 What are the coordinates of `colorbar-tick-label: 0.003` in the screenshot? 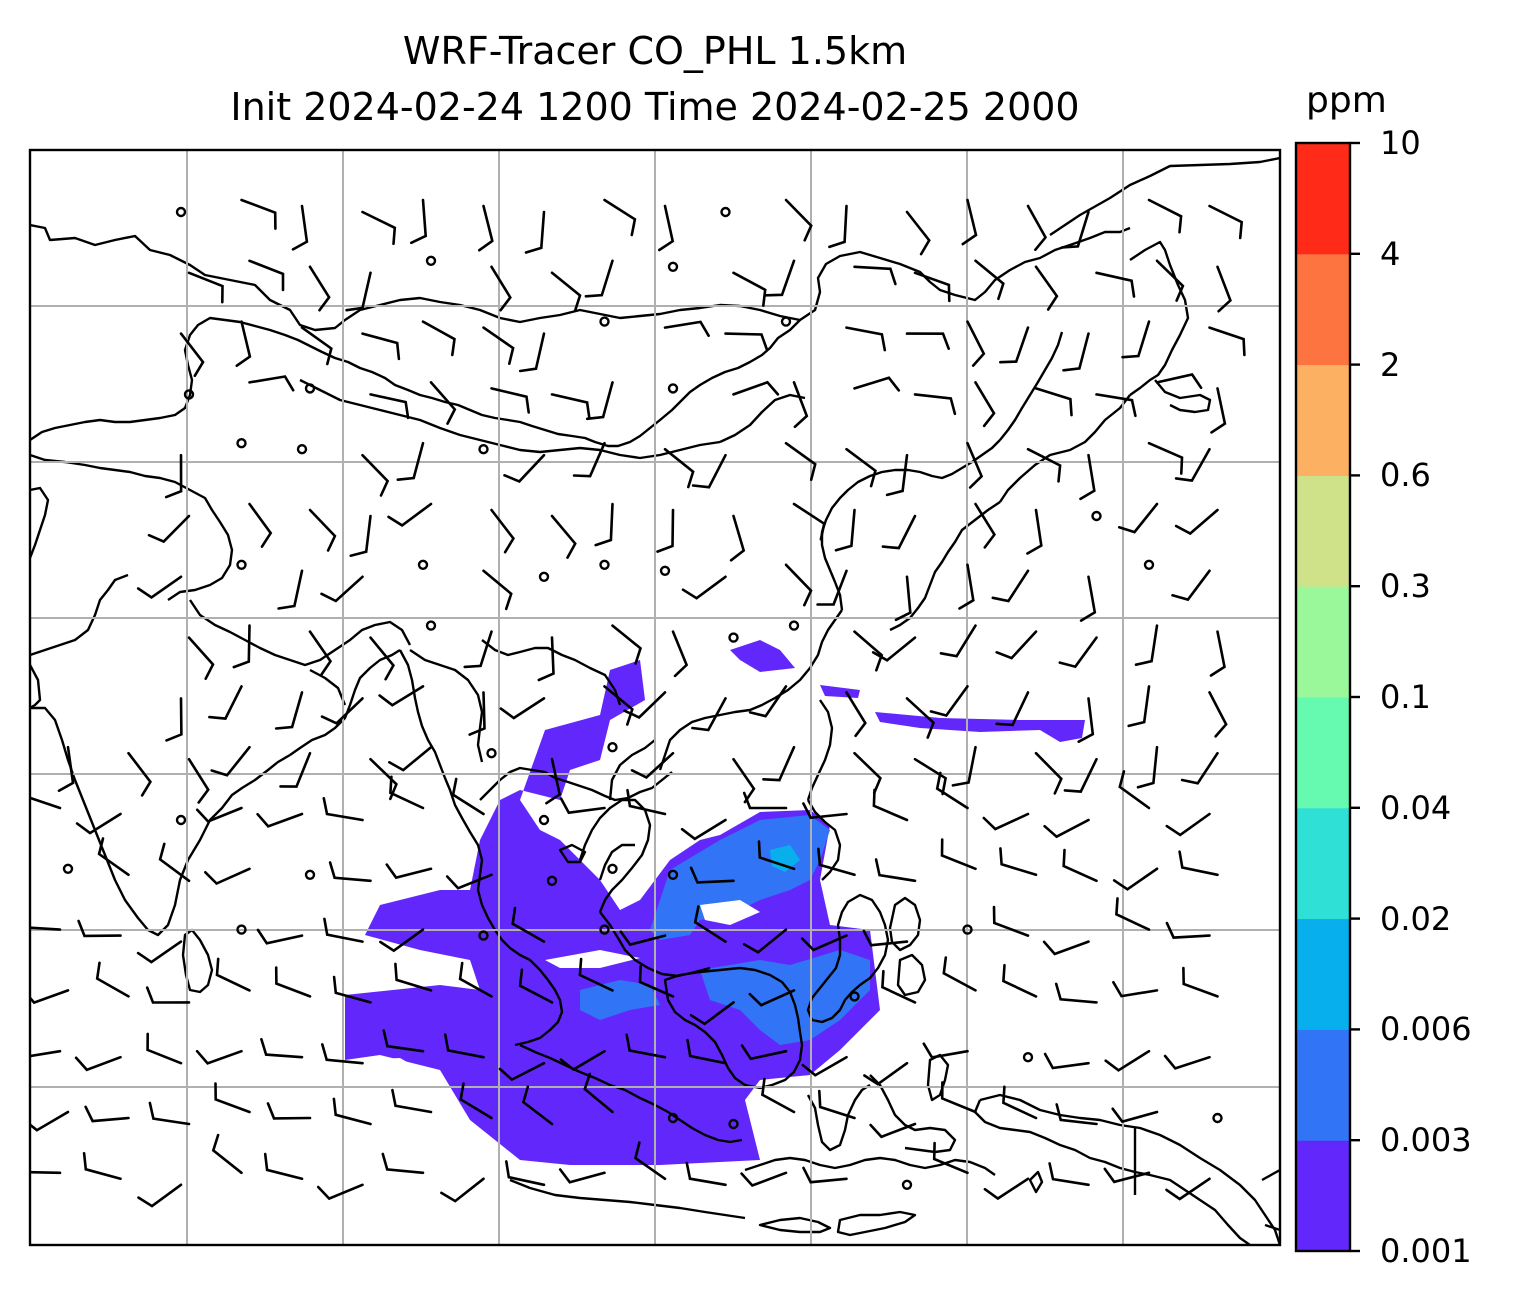 It's located at (1426, 1140).